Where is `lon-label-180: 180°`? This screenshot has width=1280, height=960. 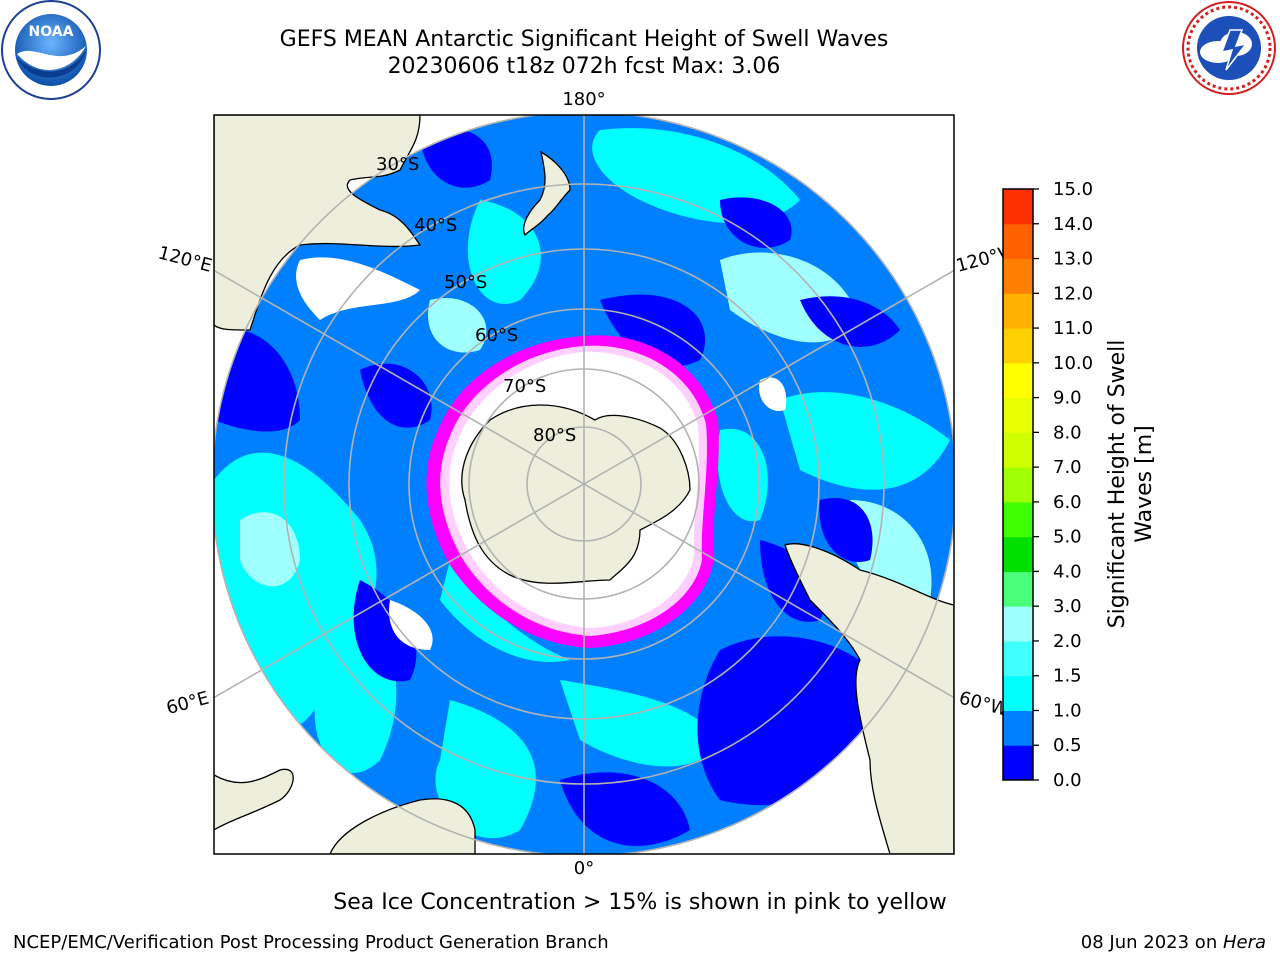
lon-label-180: 180° is located at coordinates (583, 99).